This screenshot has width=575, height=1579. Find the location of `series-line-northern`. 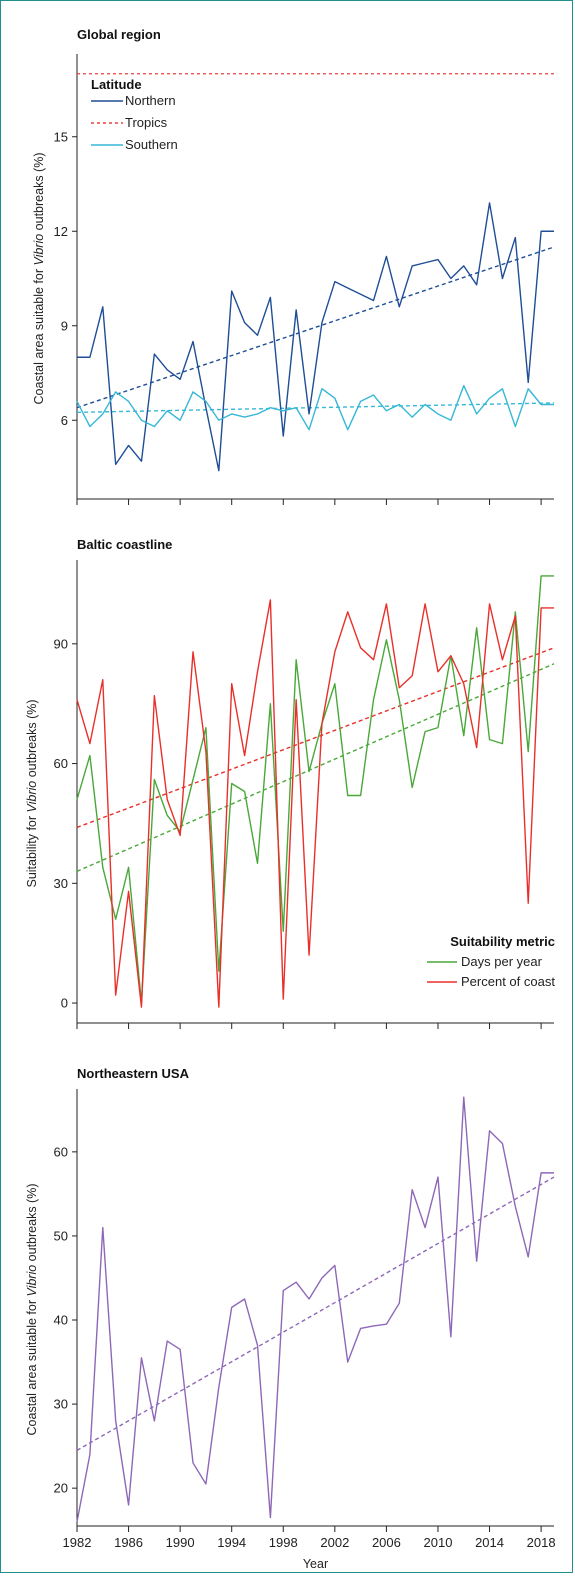

series-line-northern is located at coordinates (315, 337).